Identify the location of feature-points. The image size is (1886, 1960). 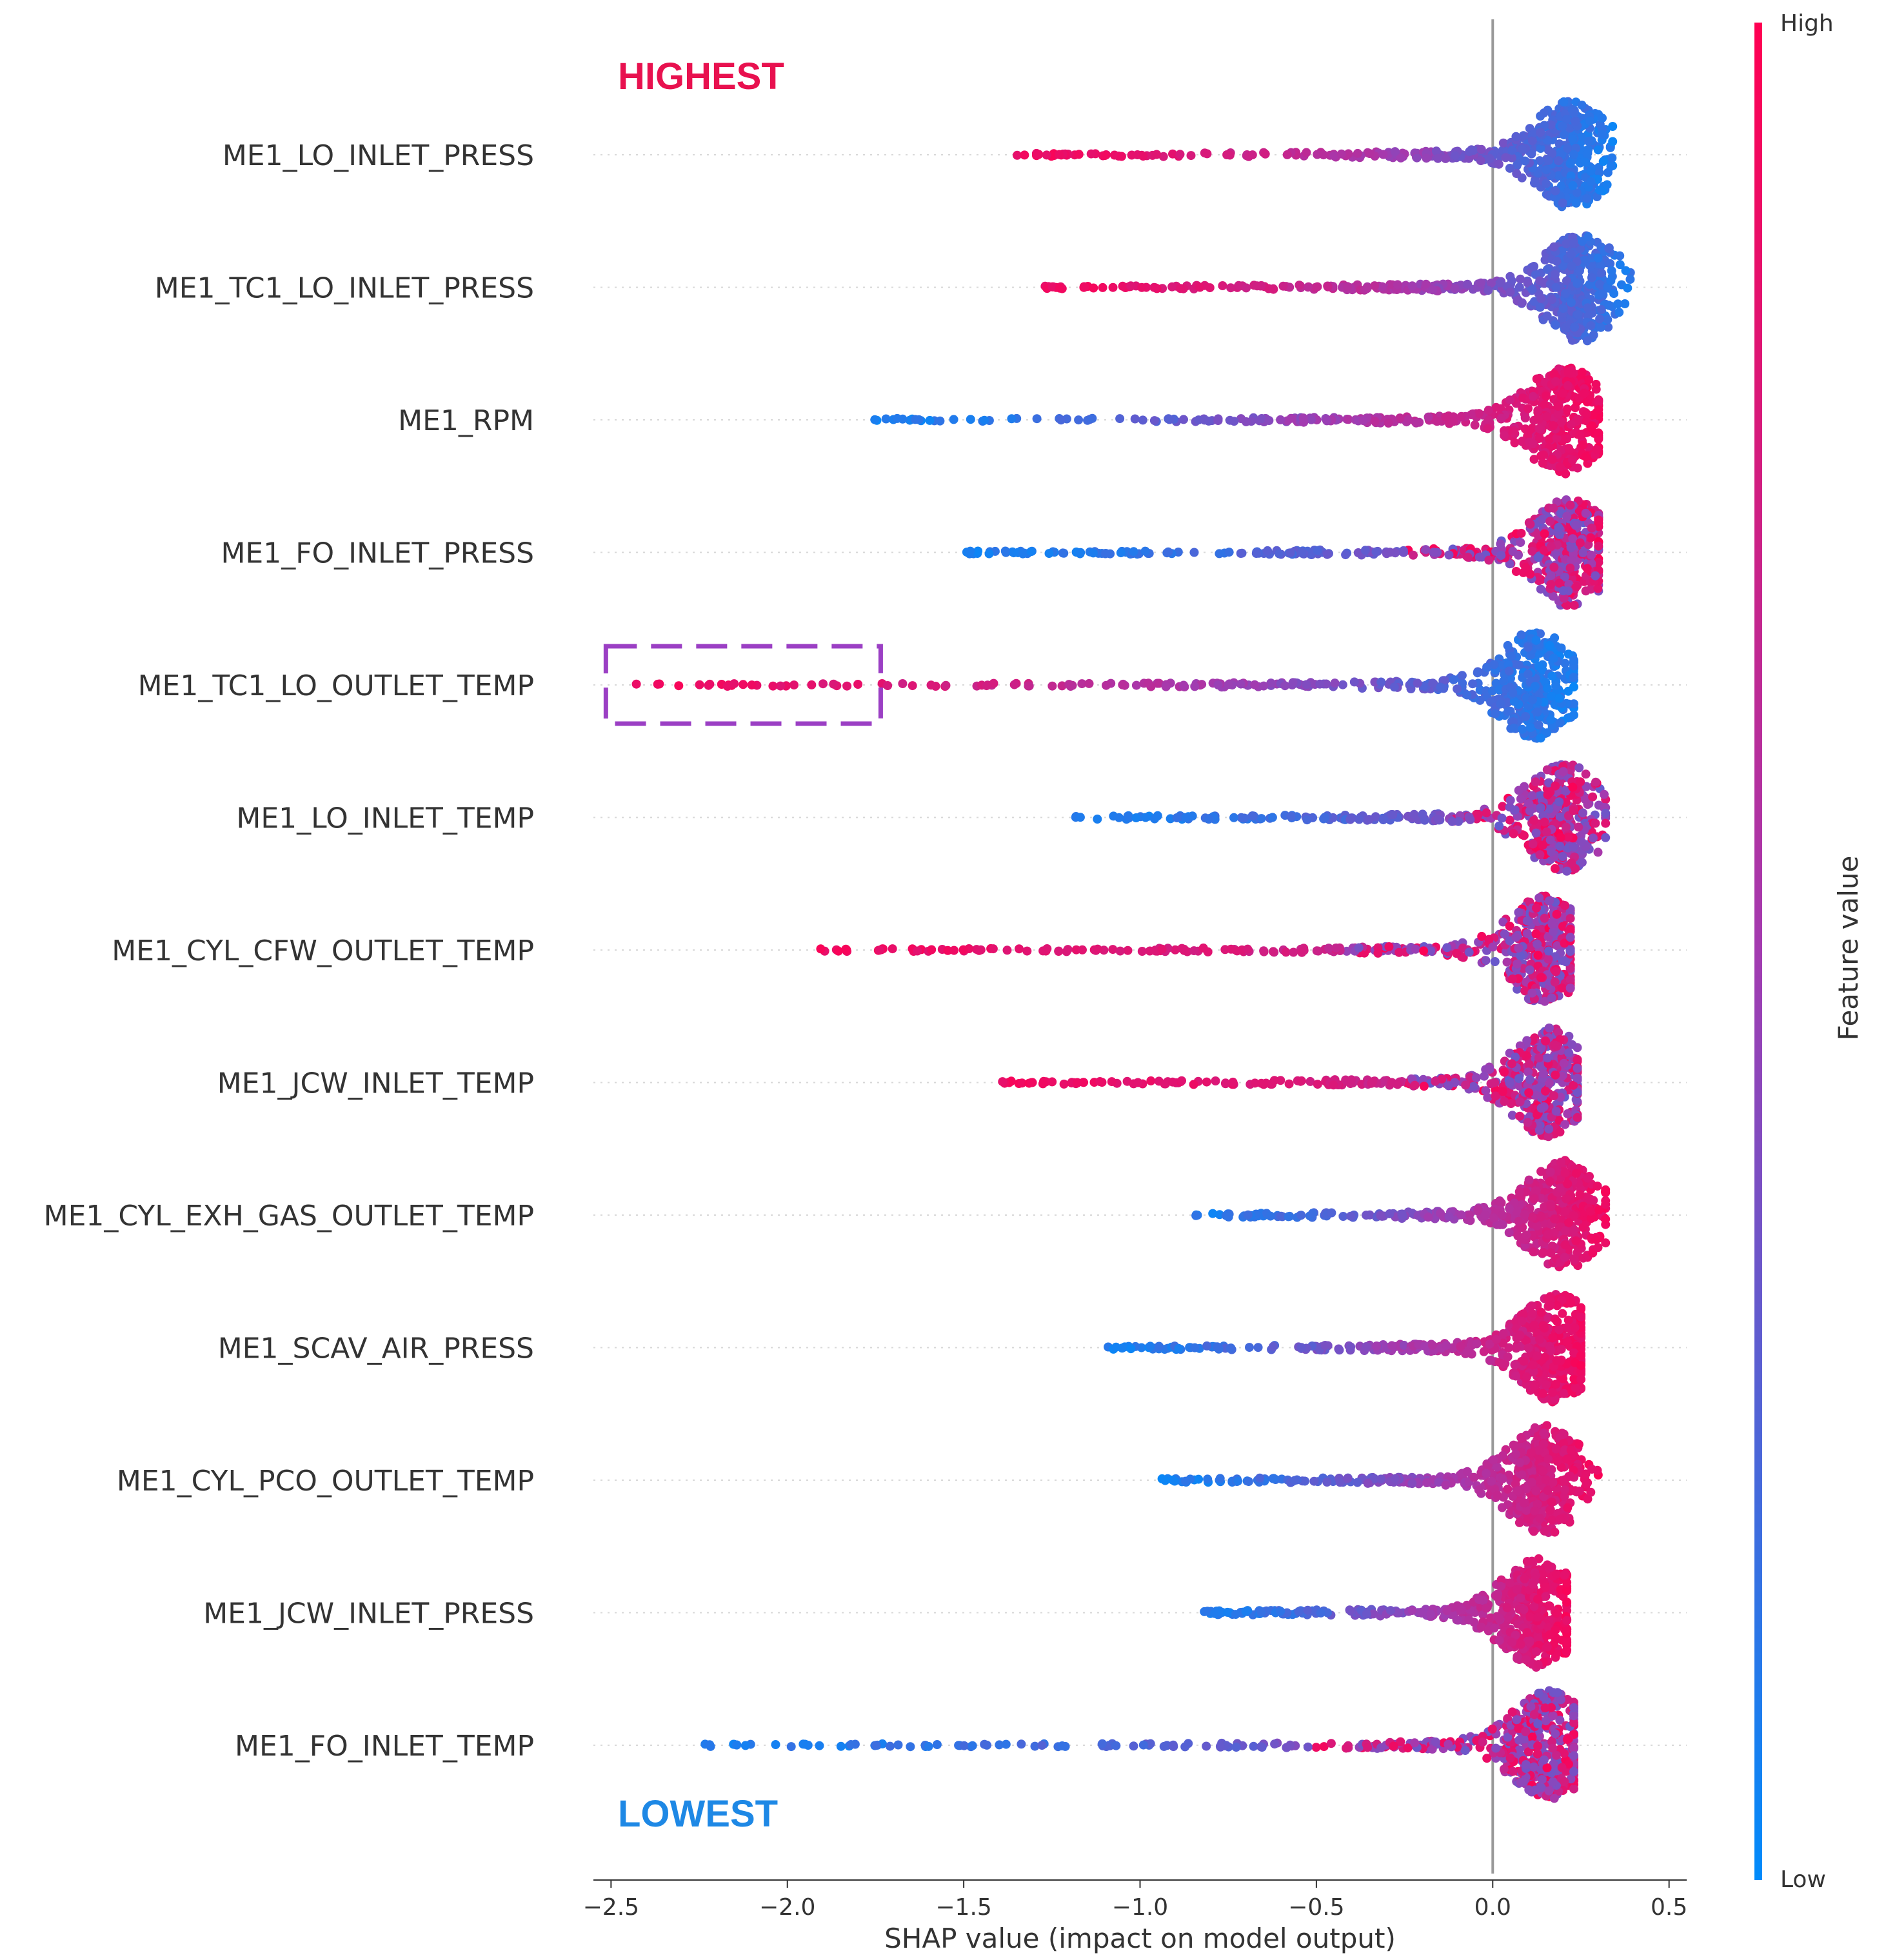
(1195, 949).